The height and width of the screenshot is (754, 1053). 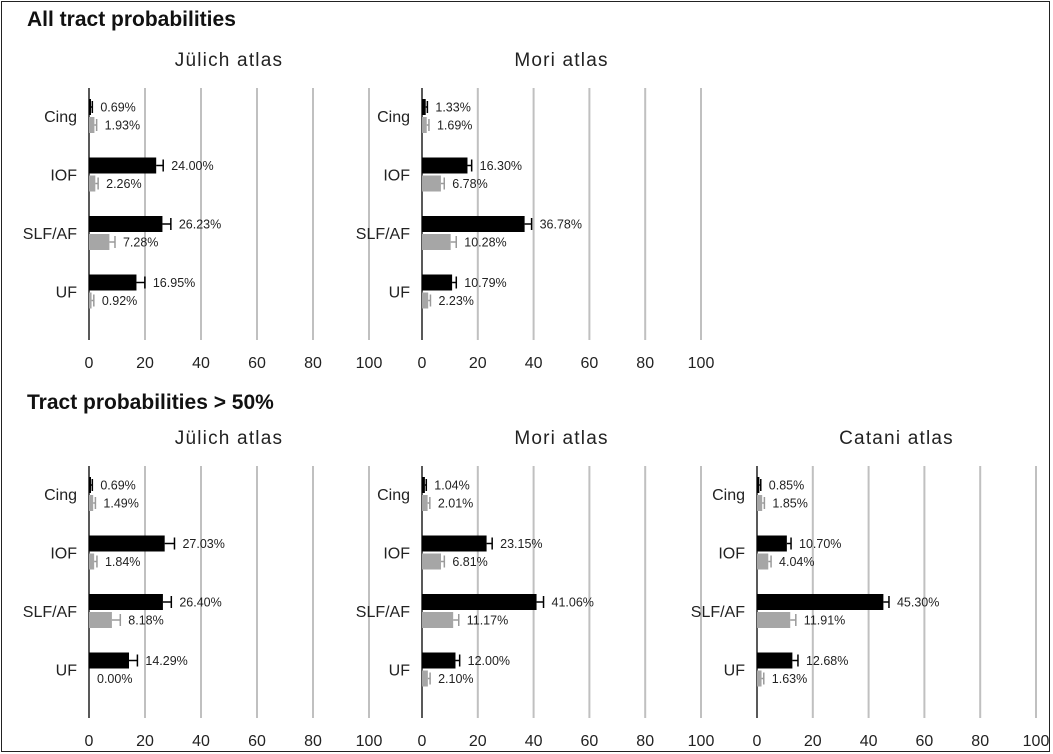 What do you see at coordinates (824, 621) in the screenshot?
I see `data-label: 11.91%` at bounding box center [824, 621].